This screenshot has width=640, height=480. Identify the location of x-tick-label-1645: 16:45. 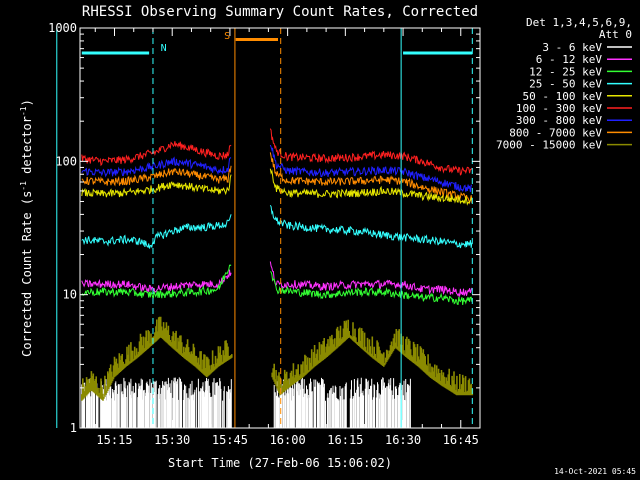
(461, 440).